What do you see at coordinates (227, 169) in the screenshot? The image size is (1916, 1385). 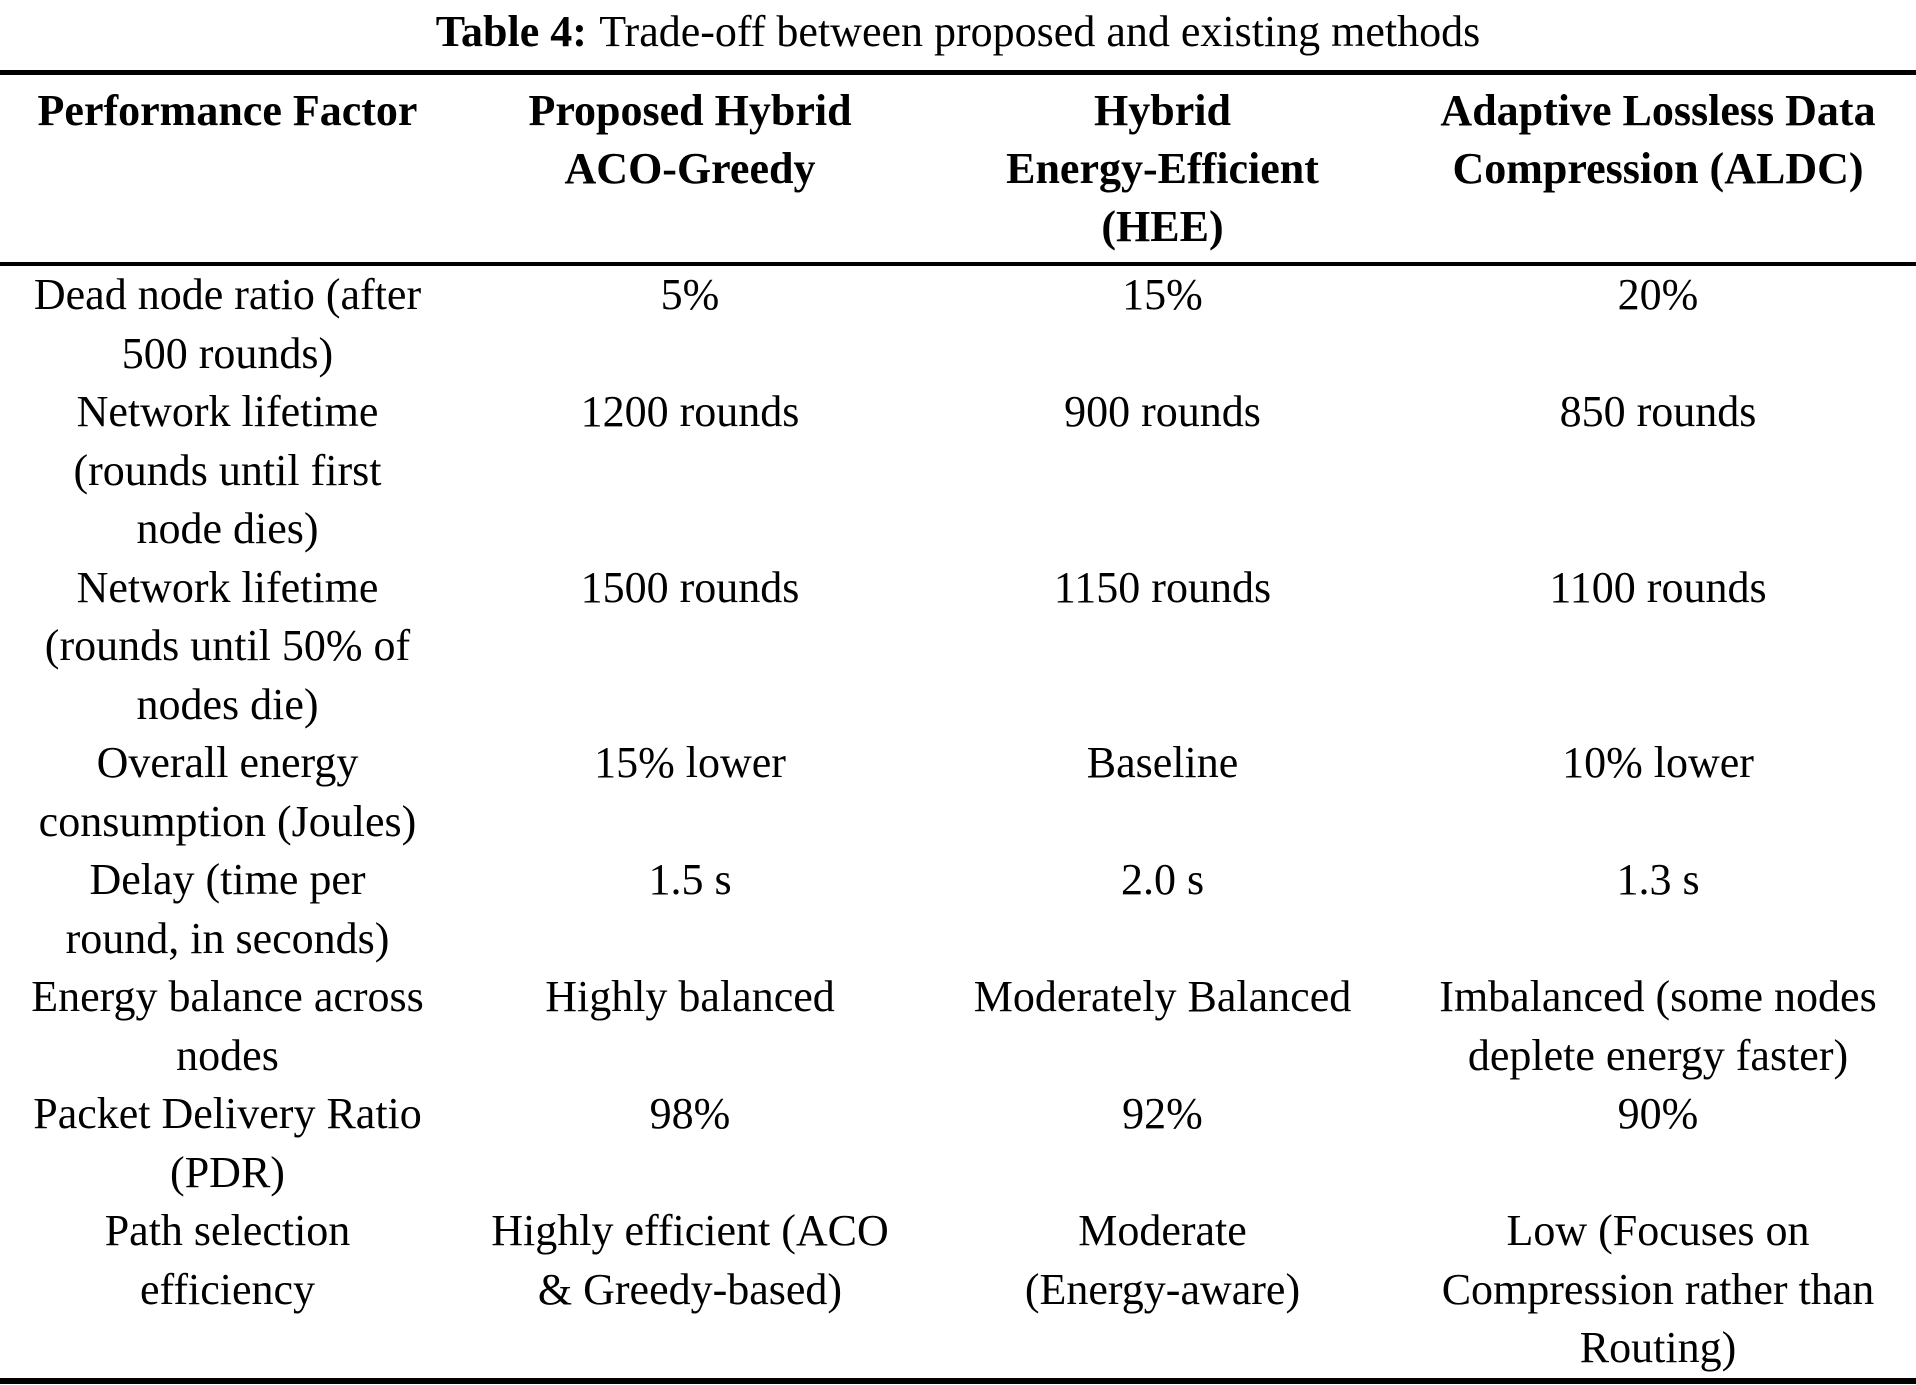 I see `column-header-performance-factor: Performance Factor` at bounding box center [227, 169].